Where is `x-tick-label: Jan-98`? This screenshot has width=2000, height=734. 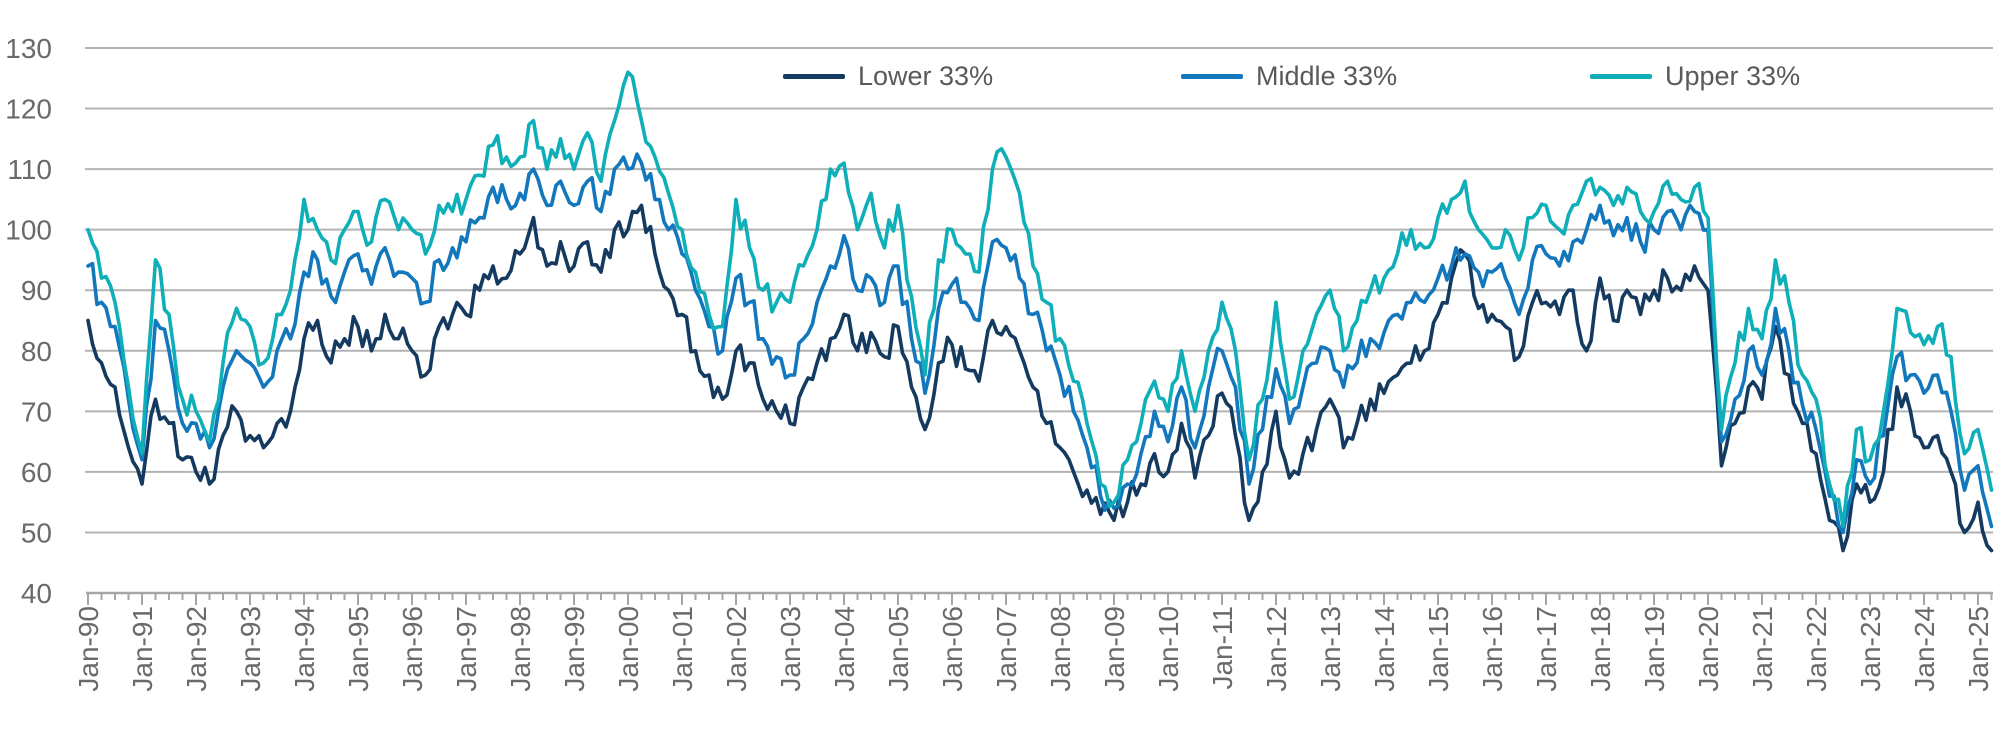
x-tick-label: Jan-98 is located at coordinates (520, 649).